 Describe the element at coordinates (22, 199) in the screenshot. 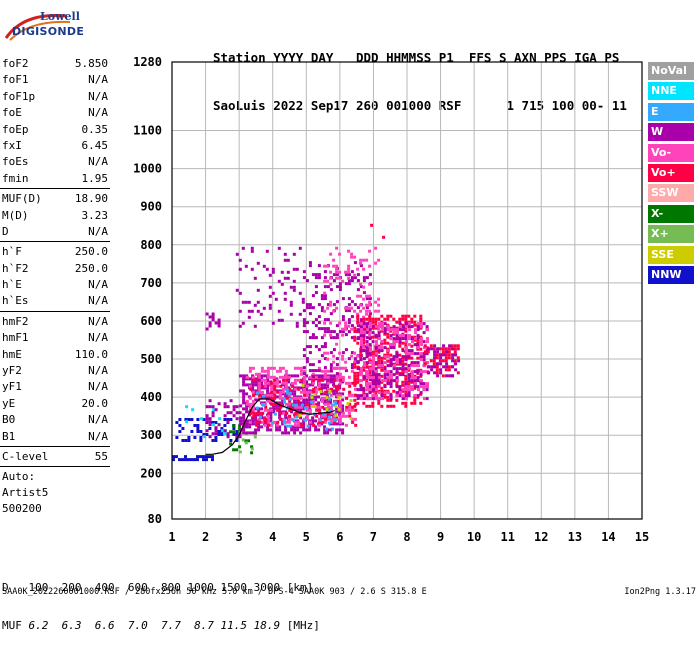

I see `param-name: MUF(D)` at that location.